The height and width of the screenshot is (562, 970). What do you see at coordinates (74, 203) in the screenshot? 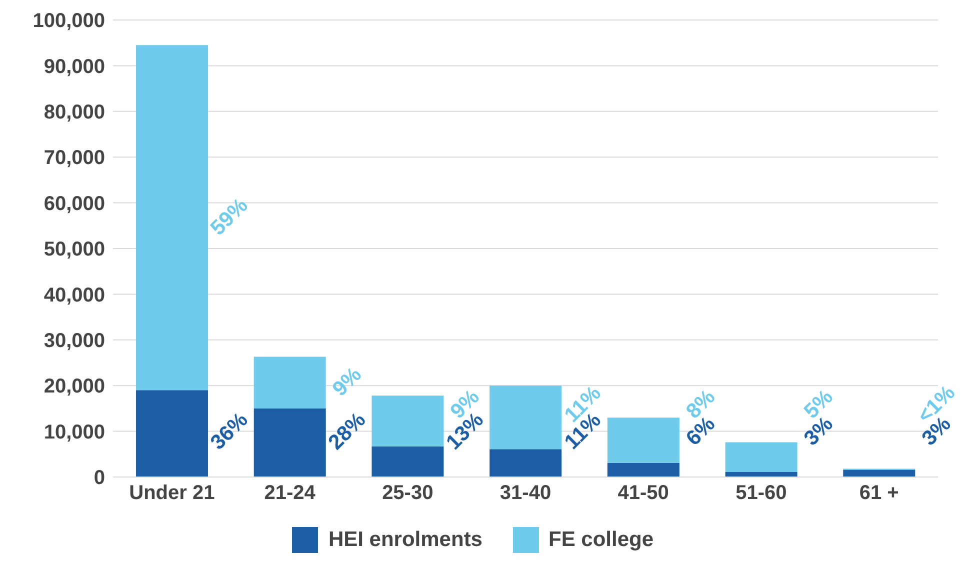
I see `y-tick-label: 60,000` at bounding box center [74, 203].